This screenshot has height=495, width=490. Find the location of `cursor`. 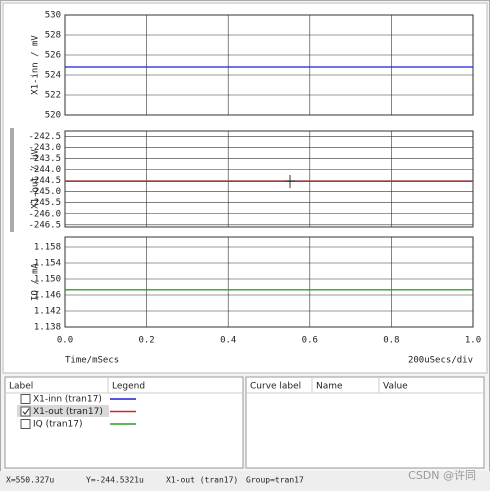

cursor is located at coordinates (290, 181).